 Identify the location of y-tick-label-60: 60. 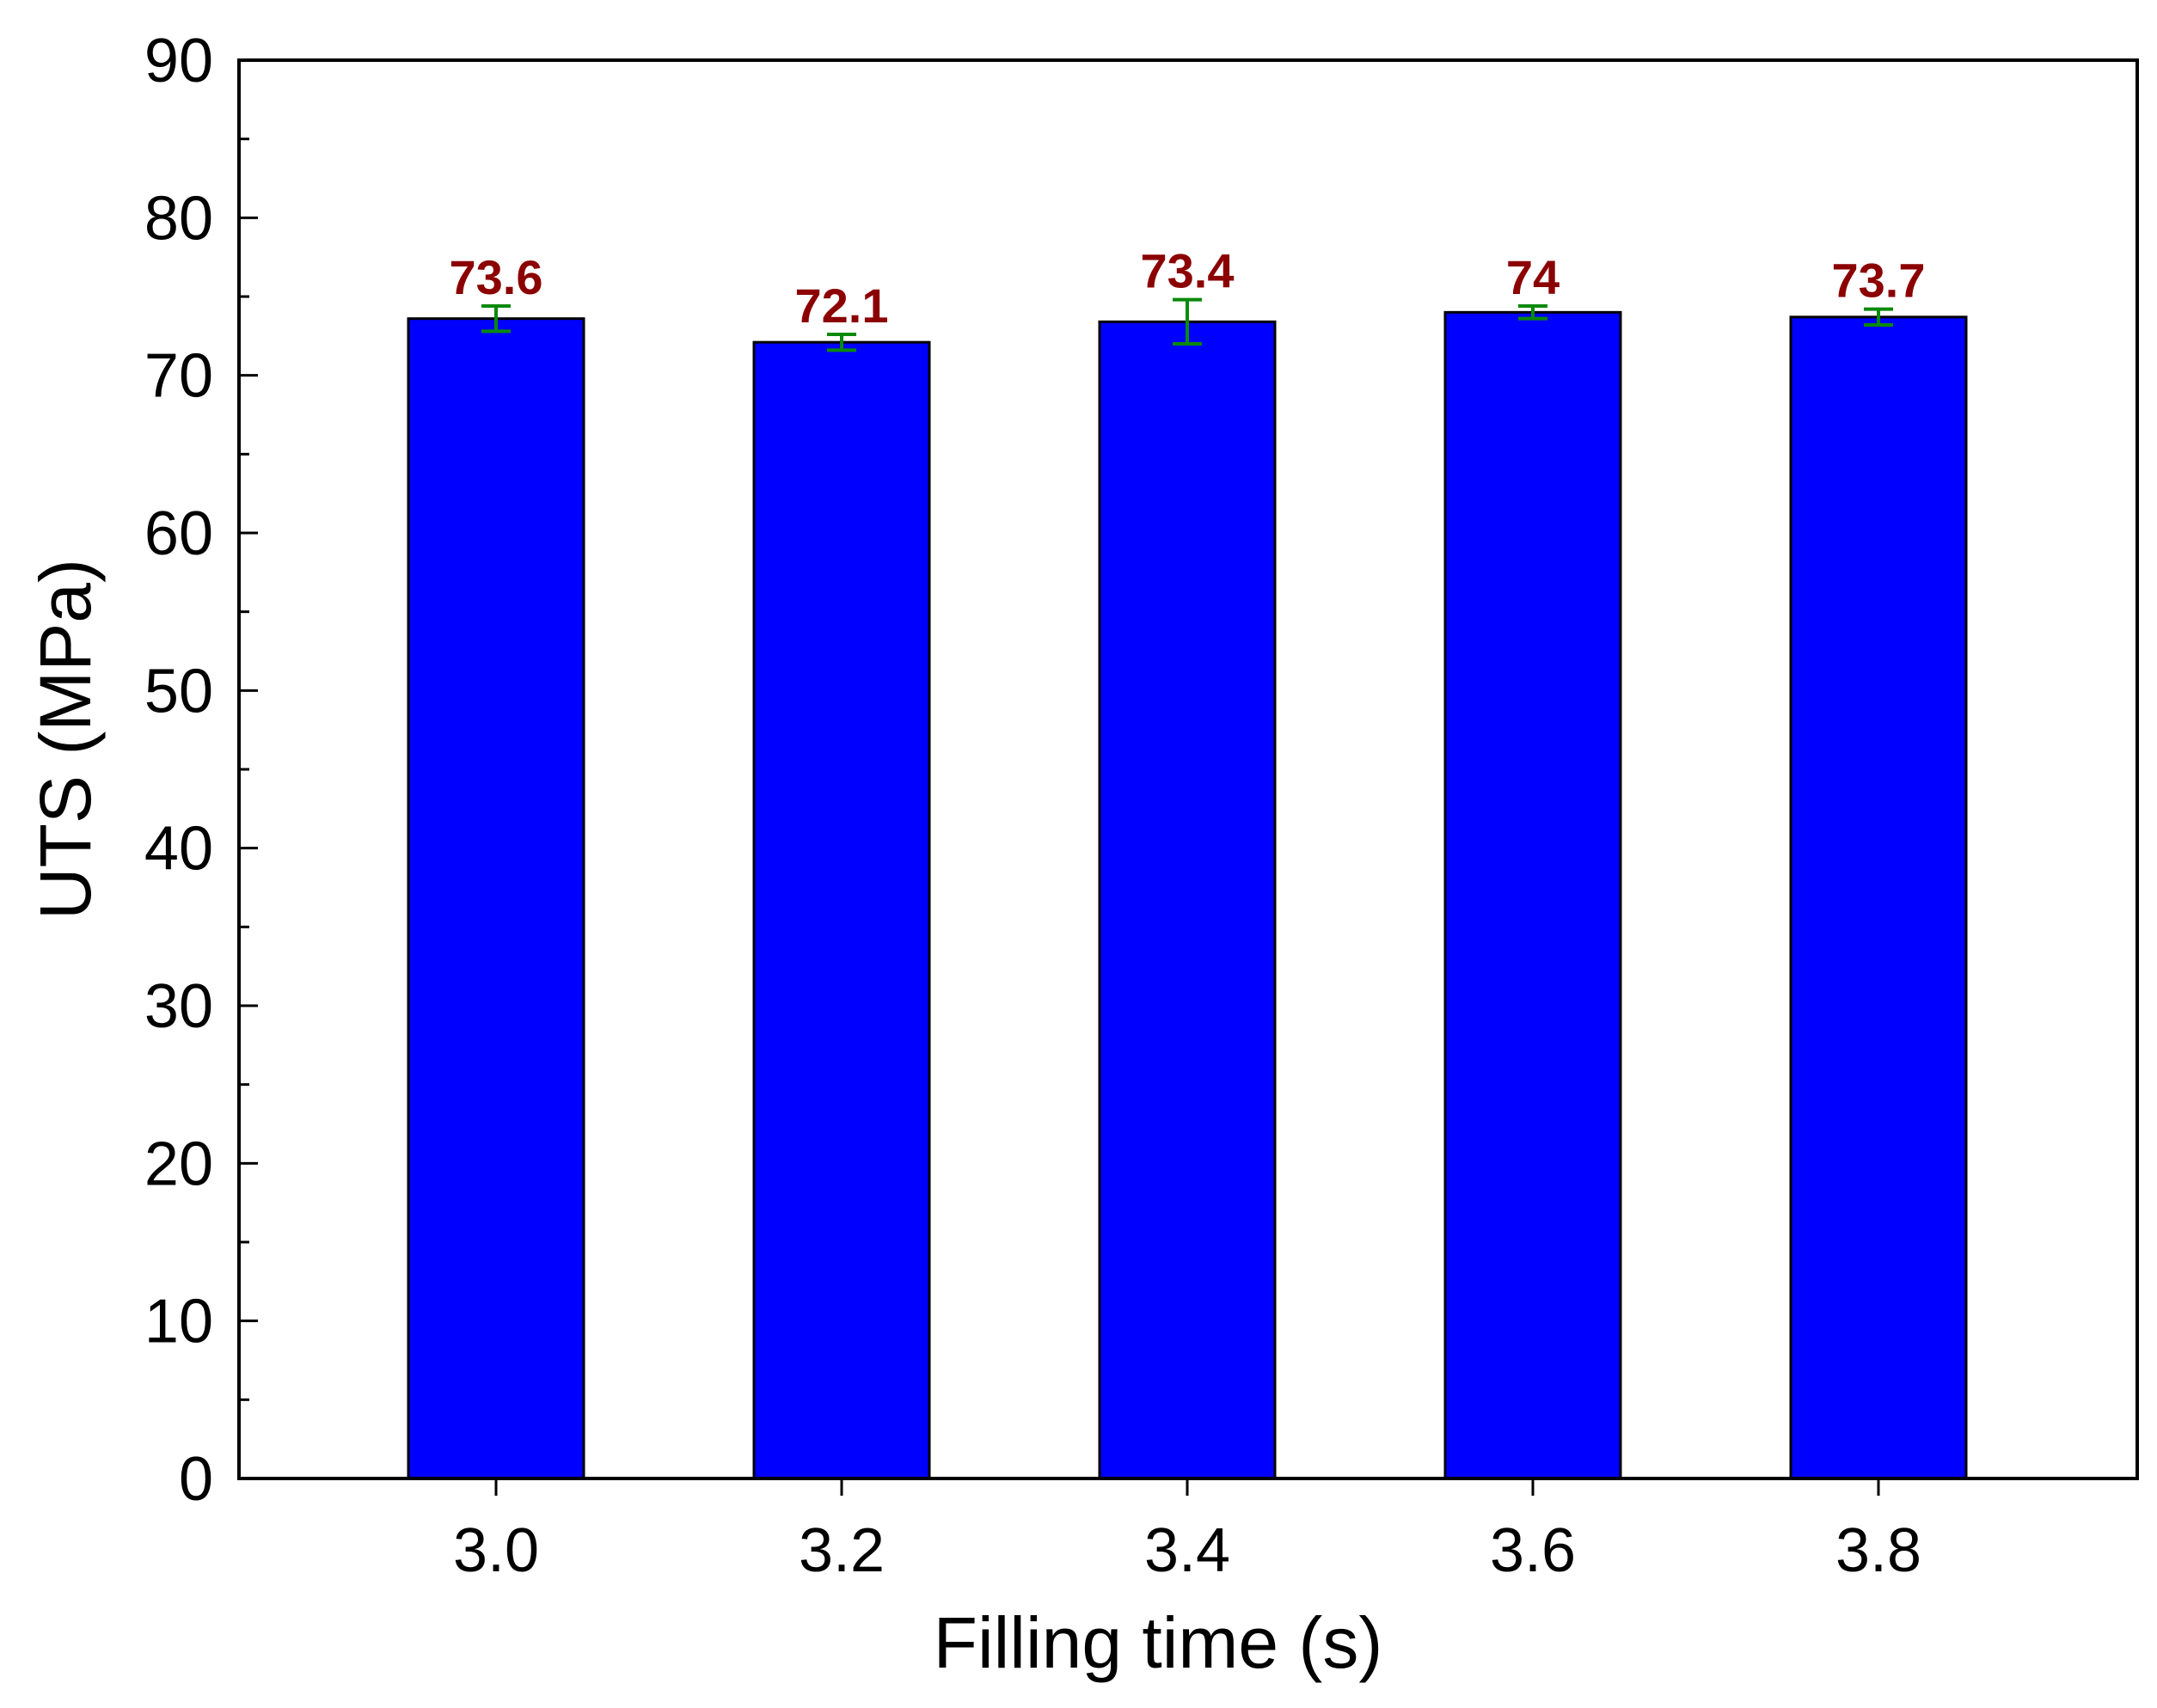
(178, 533).